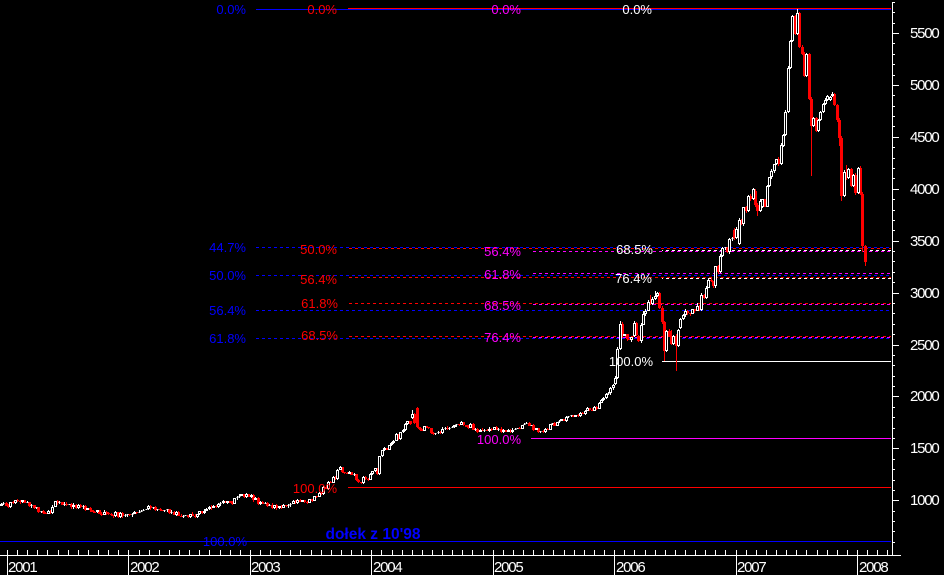 This screenshot has height=575, width=944. I want to click on svg-text: 2000, so click(924, 396).